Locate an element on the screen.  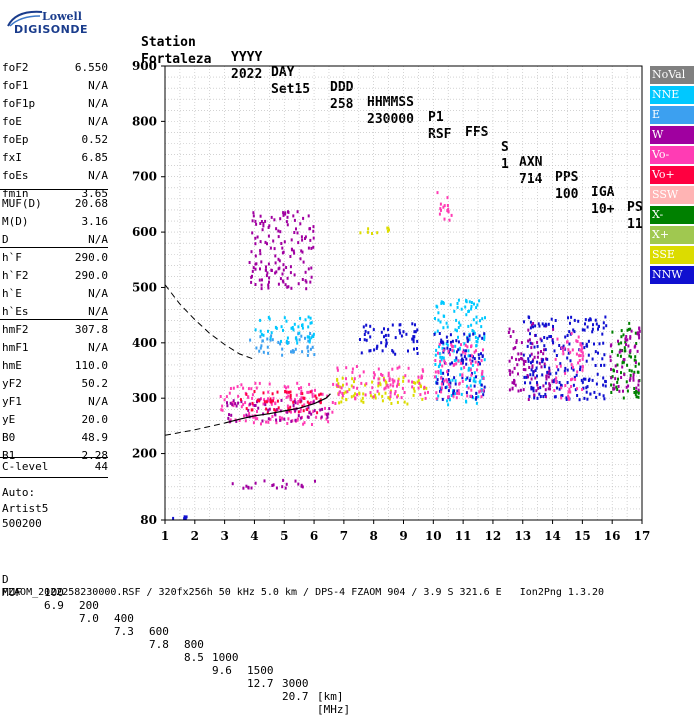
legend-item: E is located at coordinates (672, 115).